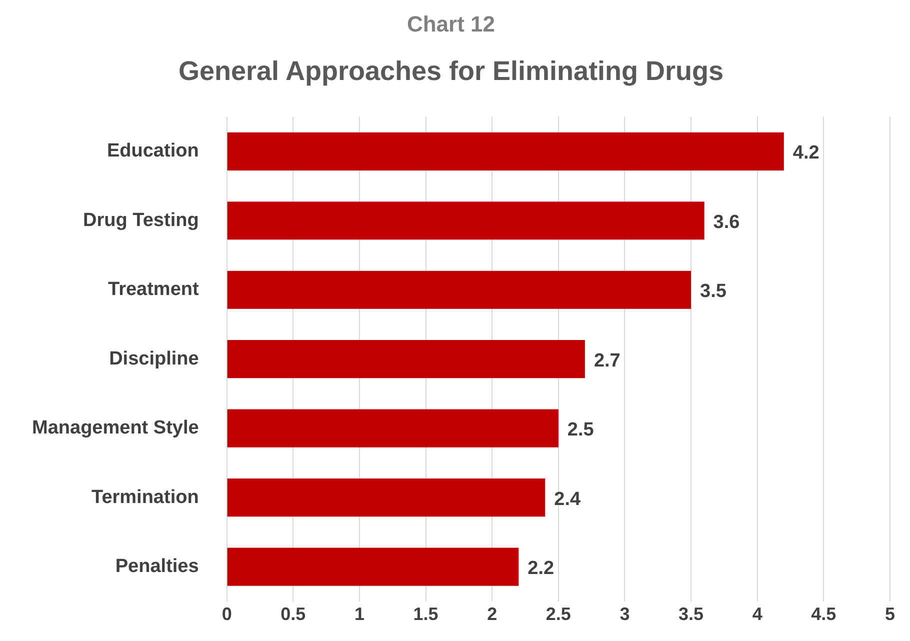 This screenshot has height=641, width=910. What do you see at coordinates (359, 614) in the screenshot?
I see `x-tick-label: 1` at bounding box center [359, 614].